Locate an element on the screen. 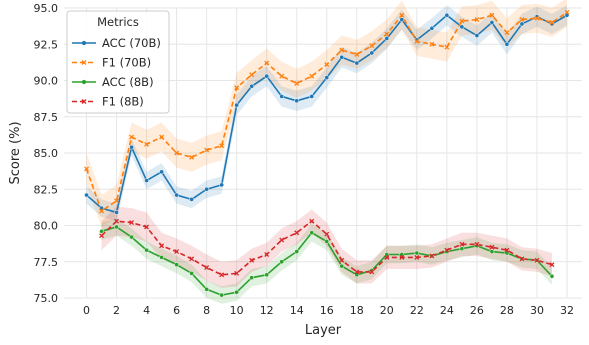 This screenshot has width=589, height=345. y-tick-label: 95.0 is located at coordinates (46, 8).